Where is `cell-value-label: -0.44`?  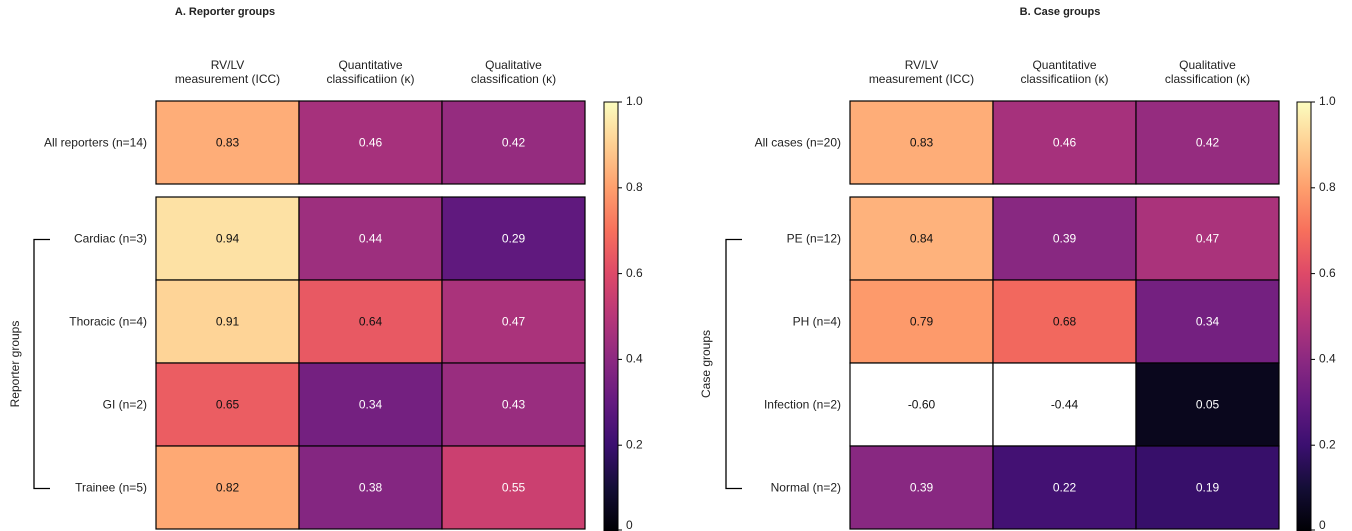
cell-value-label: -0.44 is located at coordinates (1065, 405).